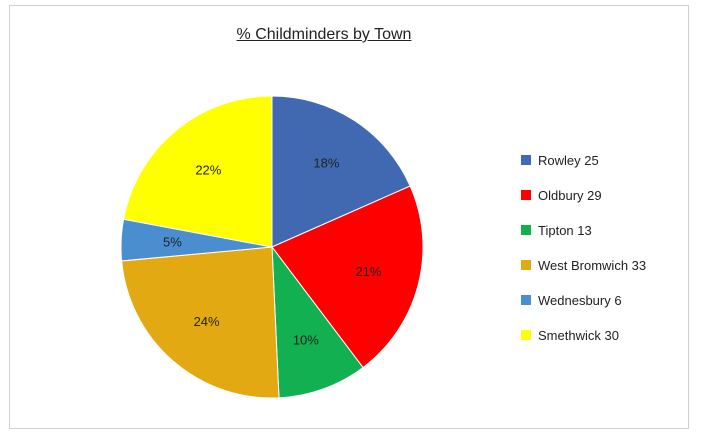  What do you see at coordinates (326, 163) in the screenshot?
I see `slice-label-0: 18%` at bounding box center [326, 163].